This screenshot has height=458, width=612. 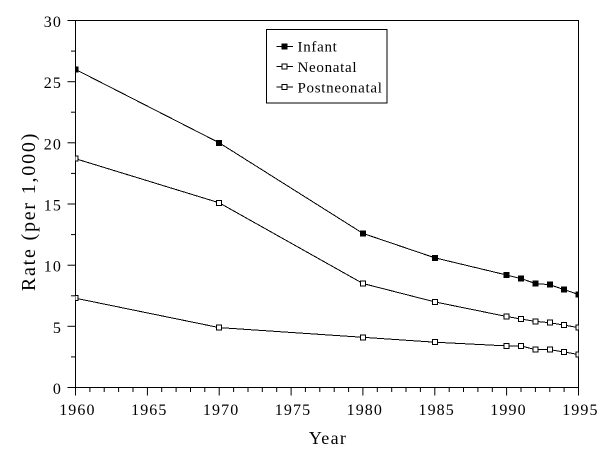 What do you see at coordinates (508, 410) in the screenshot?
I see `svg-text: 1990` at bounding box center [508, 410].